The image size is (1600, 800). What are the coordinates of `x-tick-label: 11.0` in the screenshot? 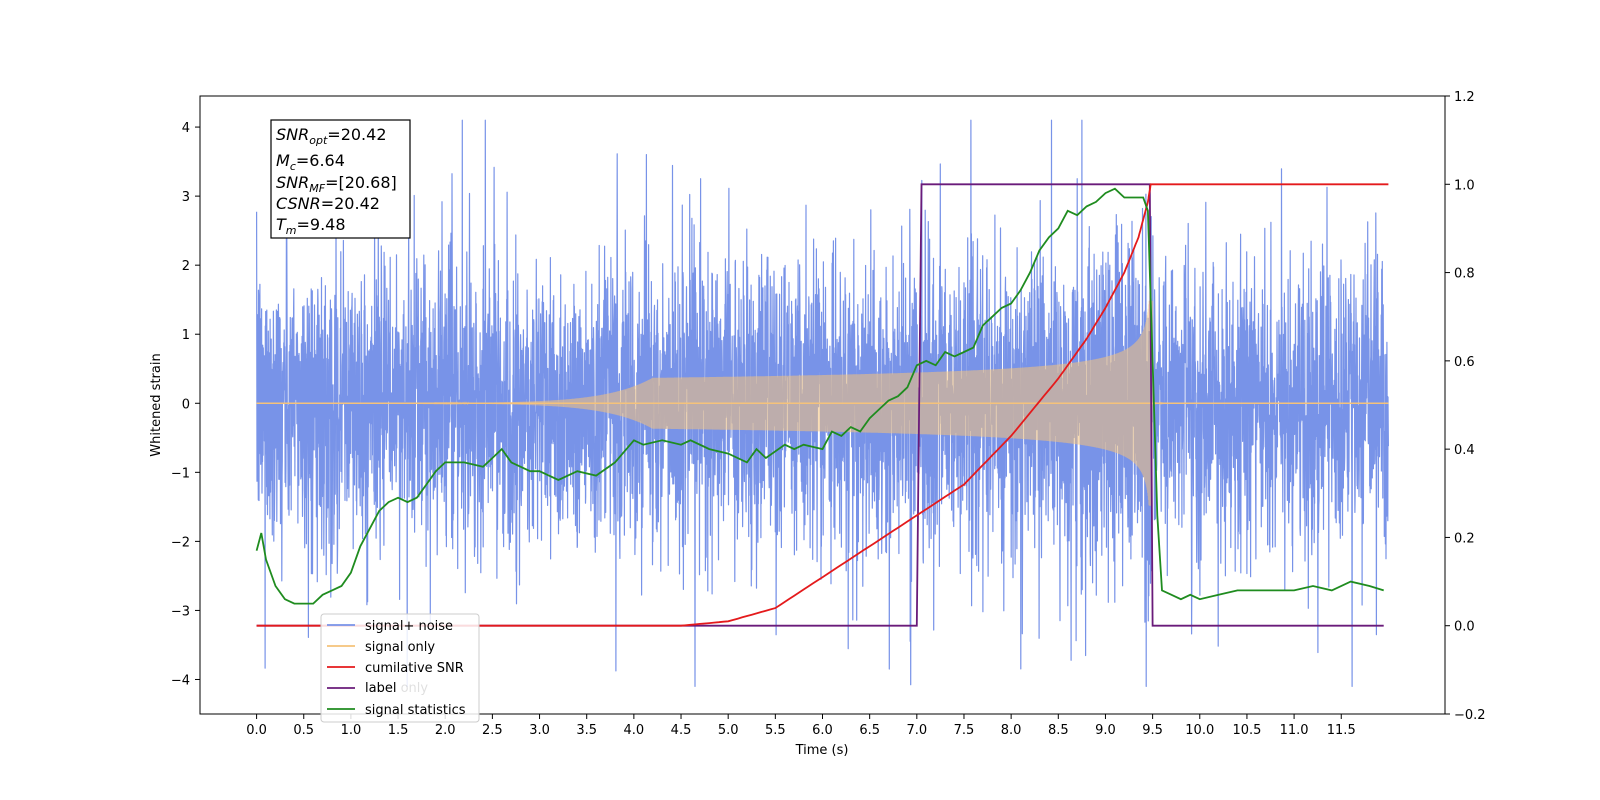 It's located at (1294, 730).